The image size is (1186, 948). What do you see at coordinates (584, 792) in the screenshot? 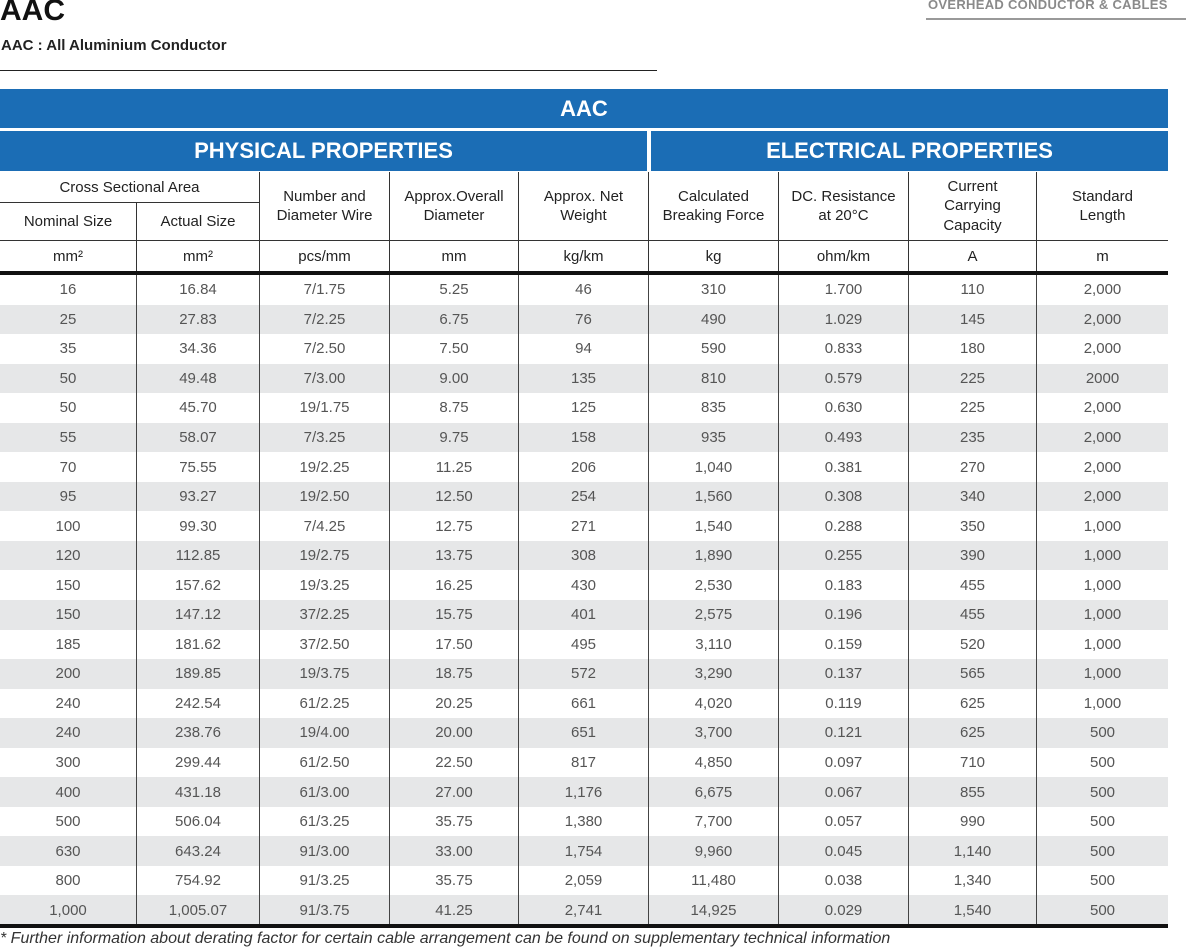
I see `cell: 1,176` at bounding box center [584, 792].